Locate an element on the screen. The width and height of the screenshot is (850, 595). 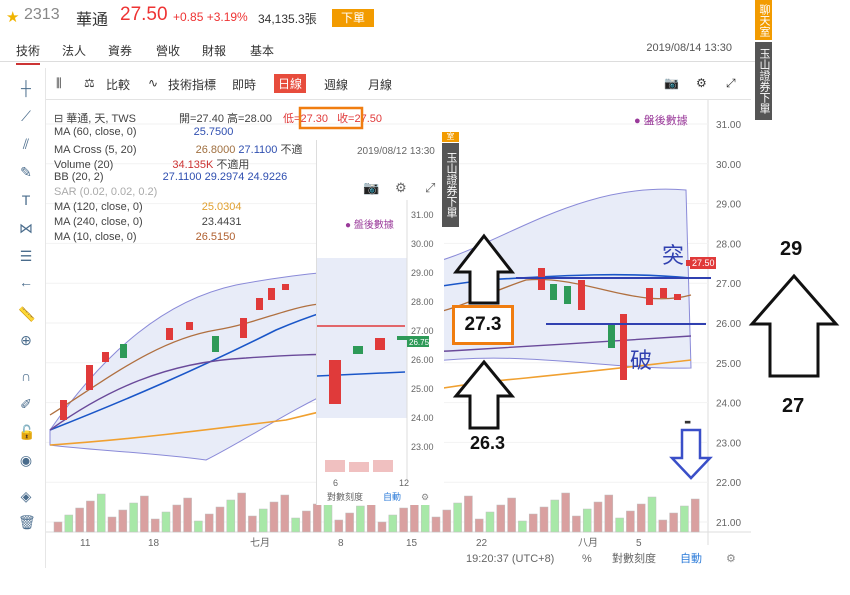
overlay-broker-button: 玉山證券下單 is located at coordinates (450, 185).